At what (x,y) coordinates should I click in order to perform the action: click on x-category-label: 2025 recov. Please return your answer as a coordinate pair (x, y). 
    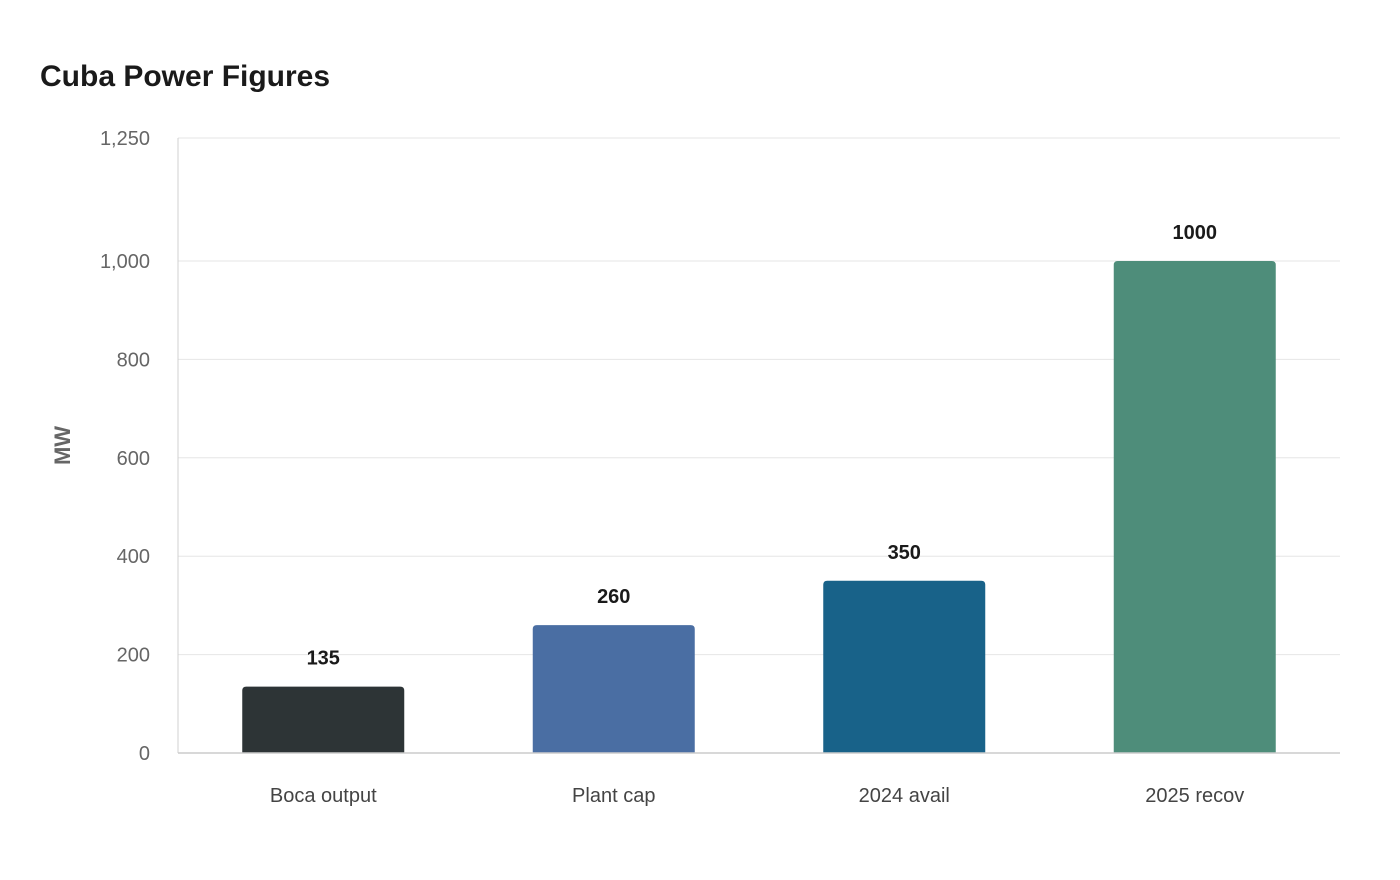
    Looking at the image, I should click on (1194, 796).